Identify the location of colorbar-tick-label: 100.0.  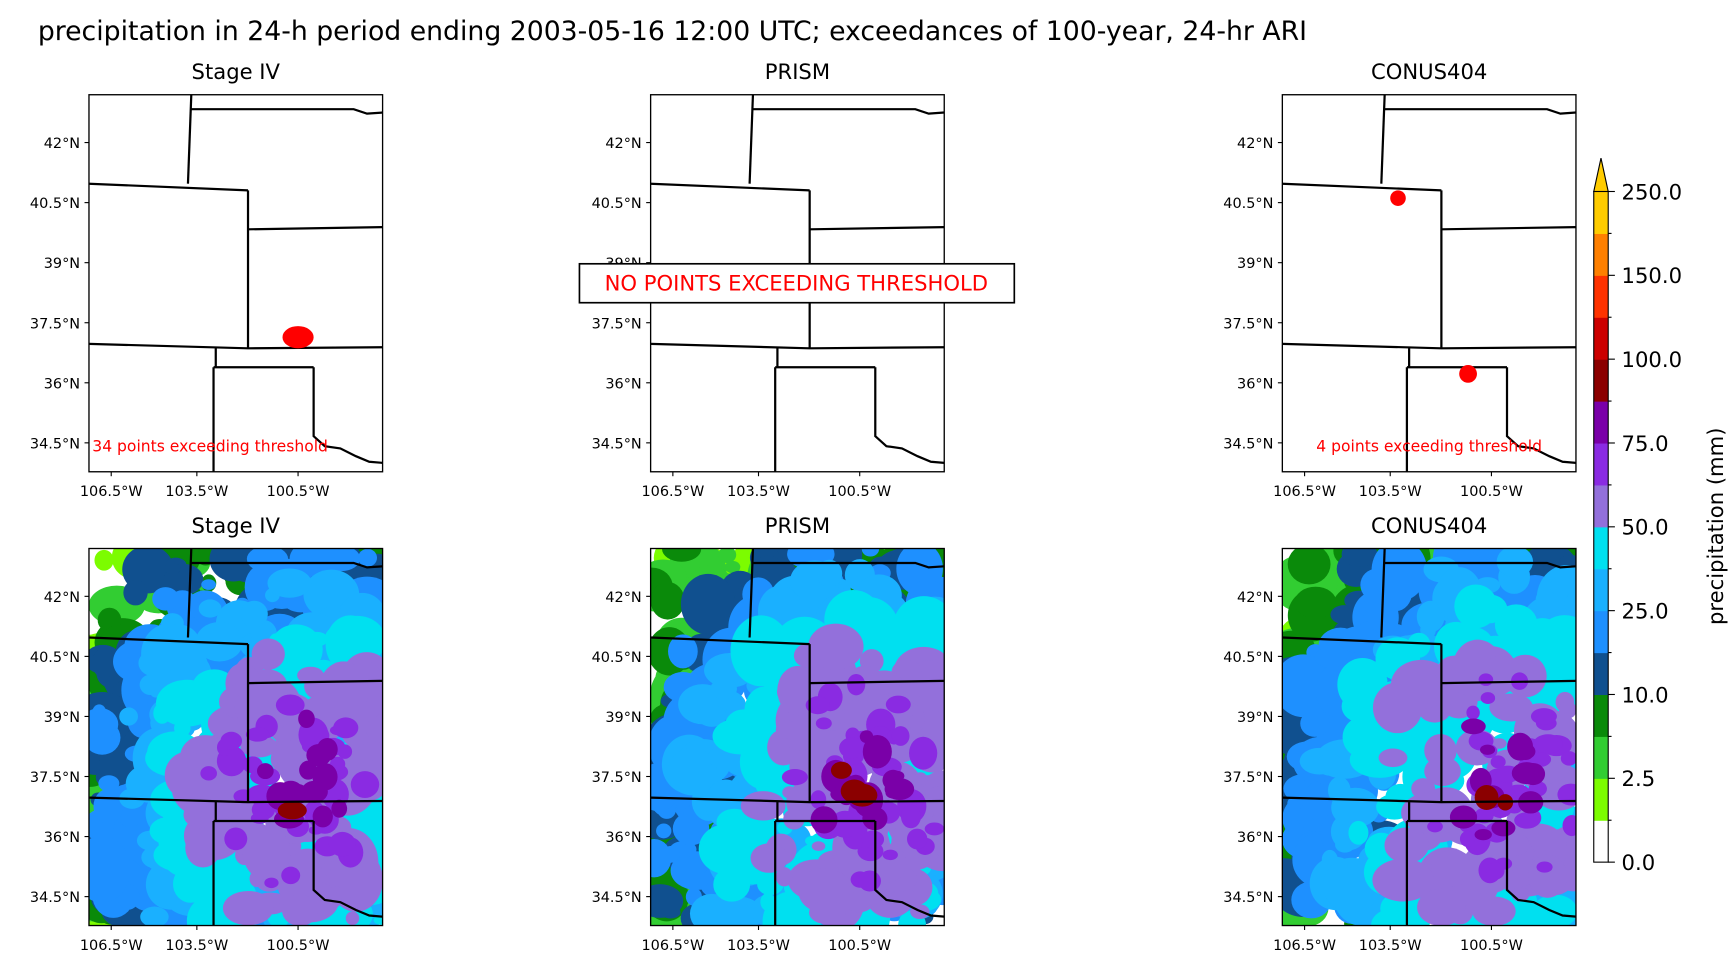
(1652, 359).